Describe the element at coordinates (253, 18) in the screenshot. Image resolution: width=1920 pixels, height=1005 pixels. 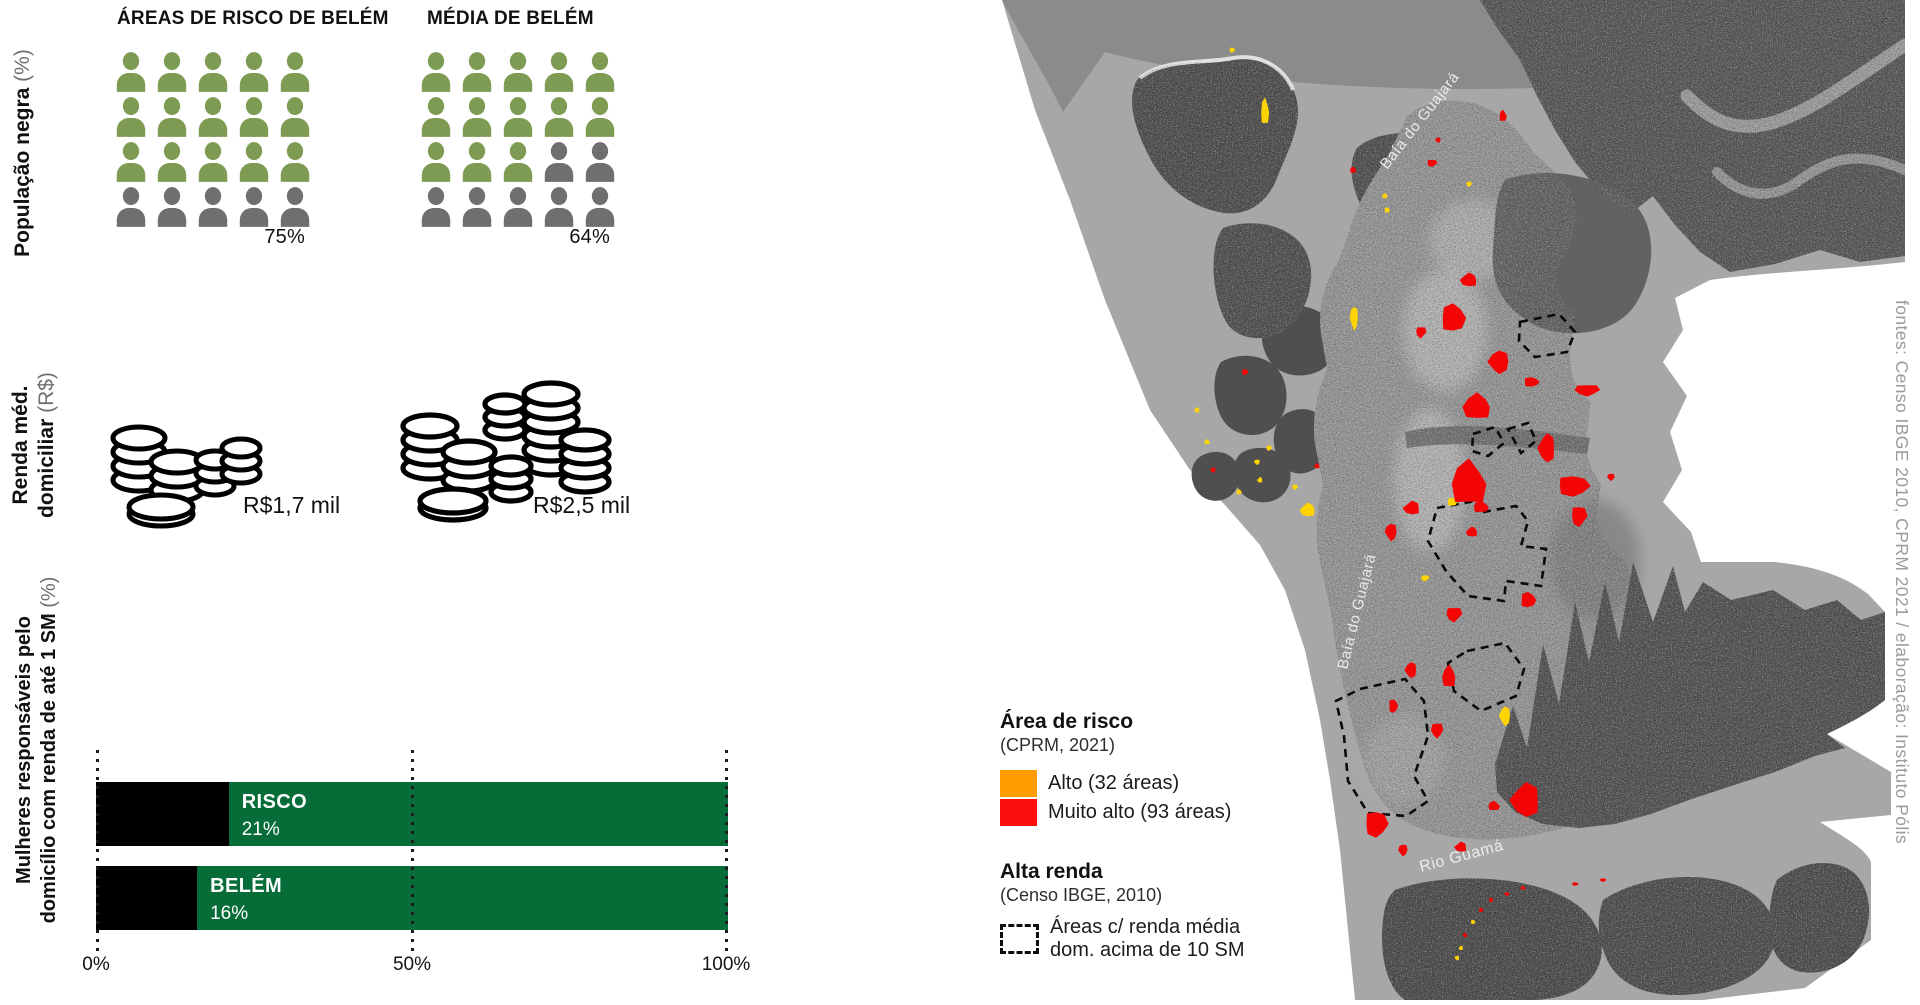
I see `column-title-risk-areas: ÁREAS DE RISCO DE BELÉM` at that location.